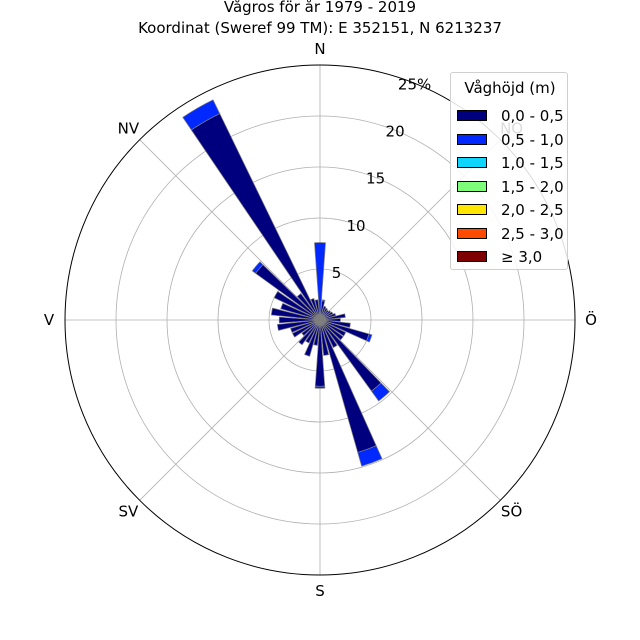 This screenshot has height=640, width=640. Describe the element at coordinates (532, 233) in the screenshot. I see `legend-label: 2,5 - 3,0` at that location.